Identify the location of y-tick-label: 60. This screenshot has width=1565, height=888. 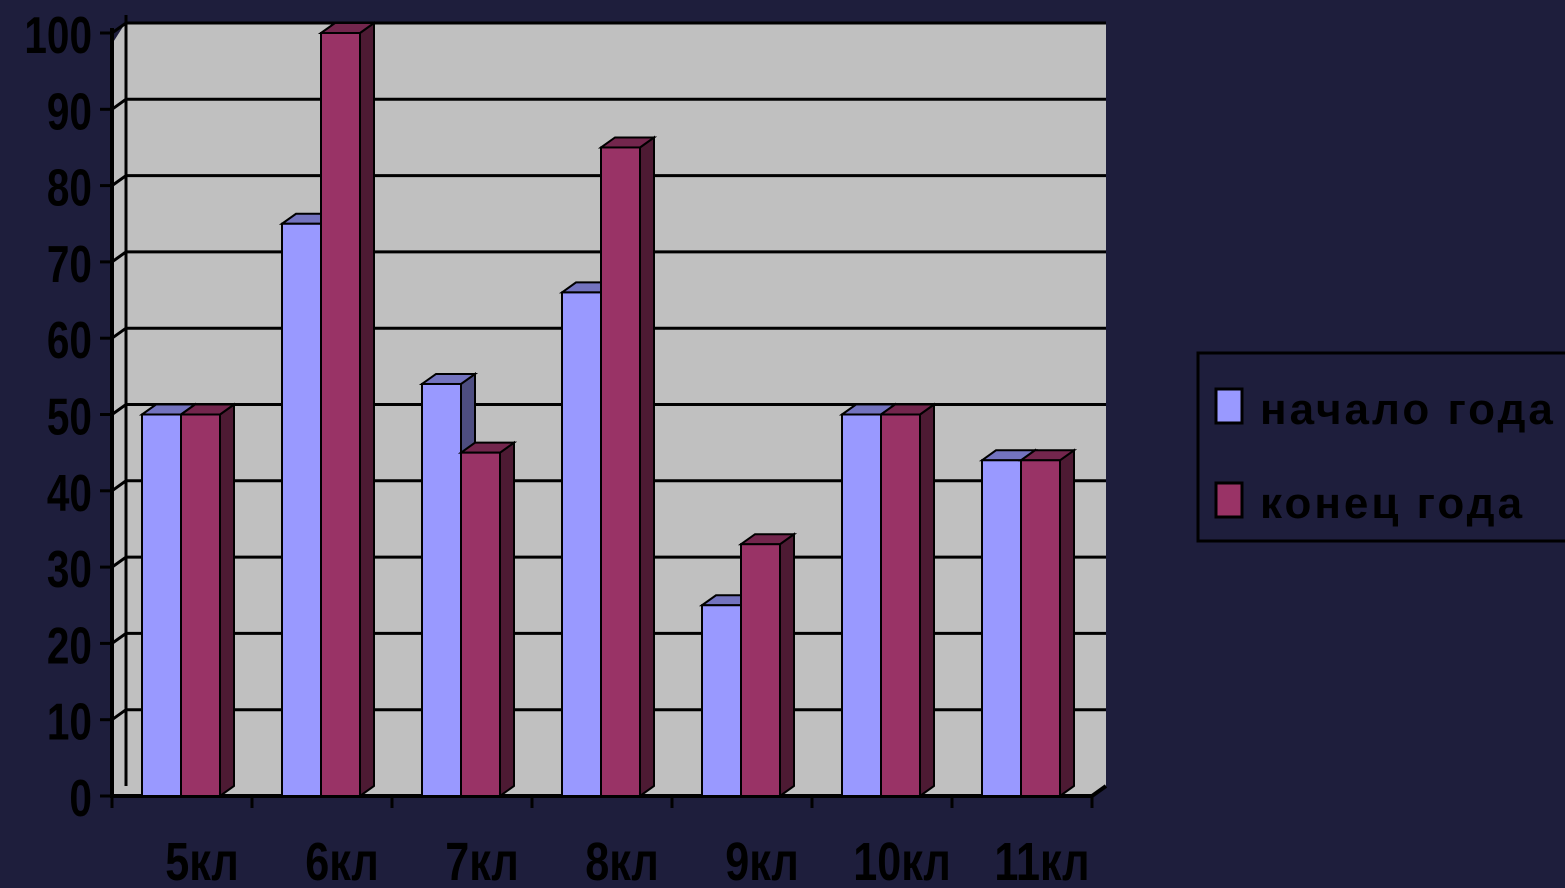
(69, 340).